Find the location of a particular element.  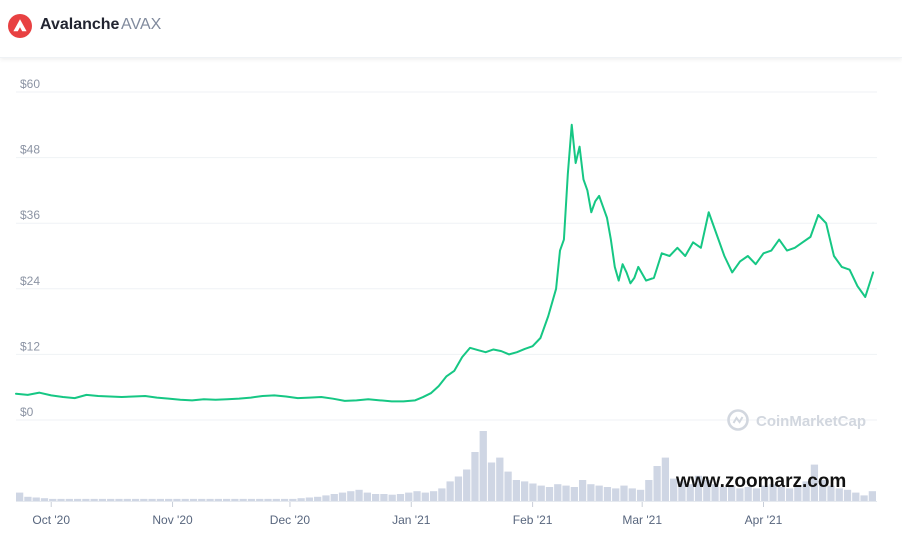

site-watermark: www.zoomarz.com is located at coordinates (761, 481).